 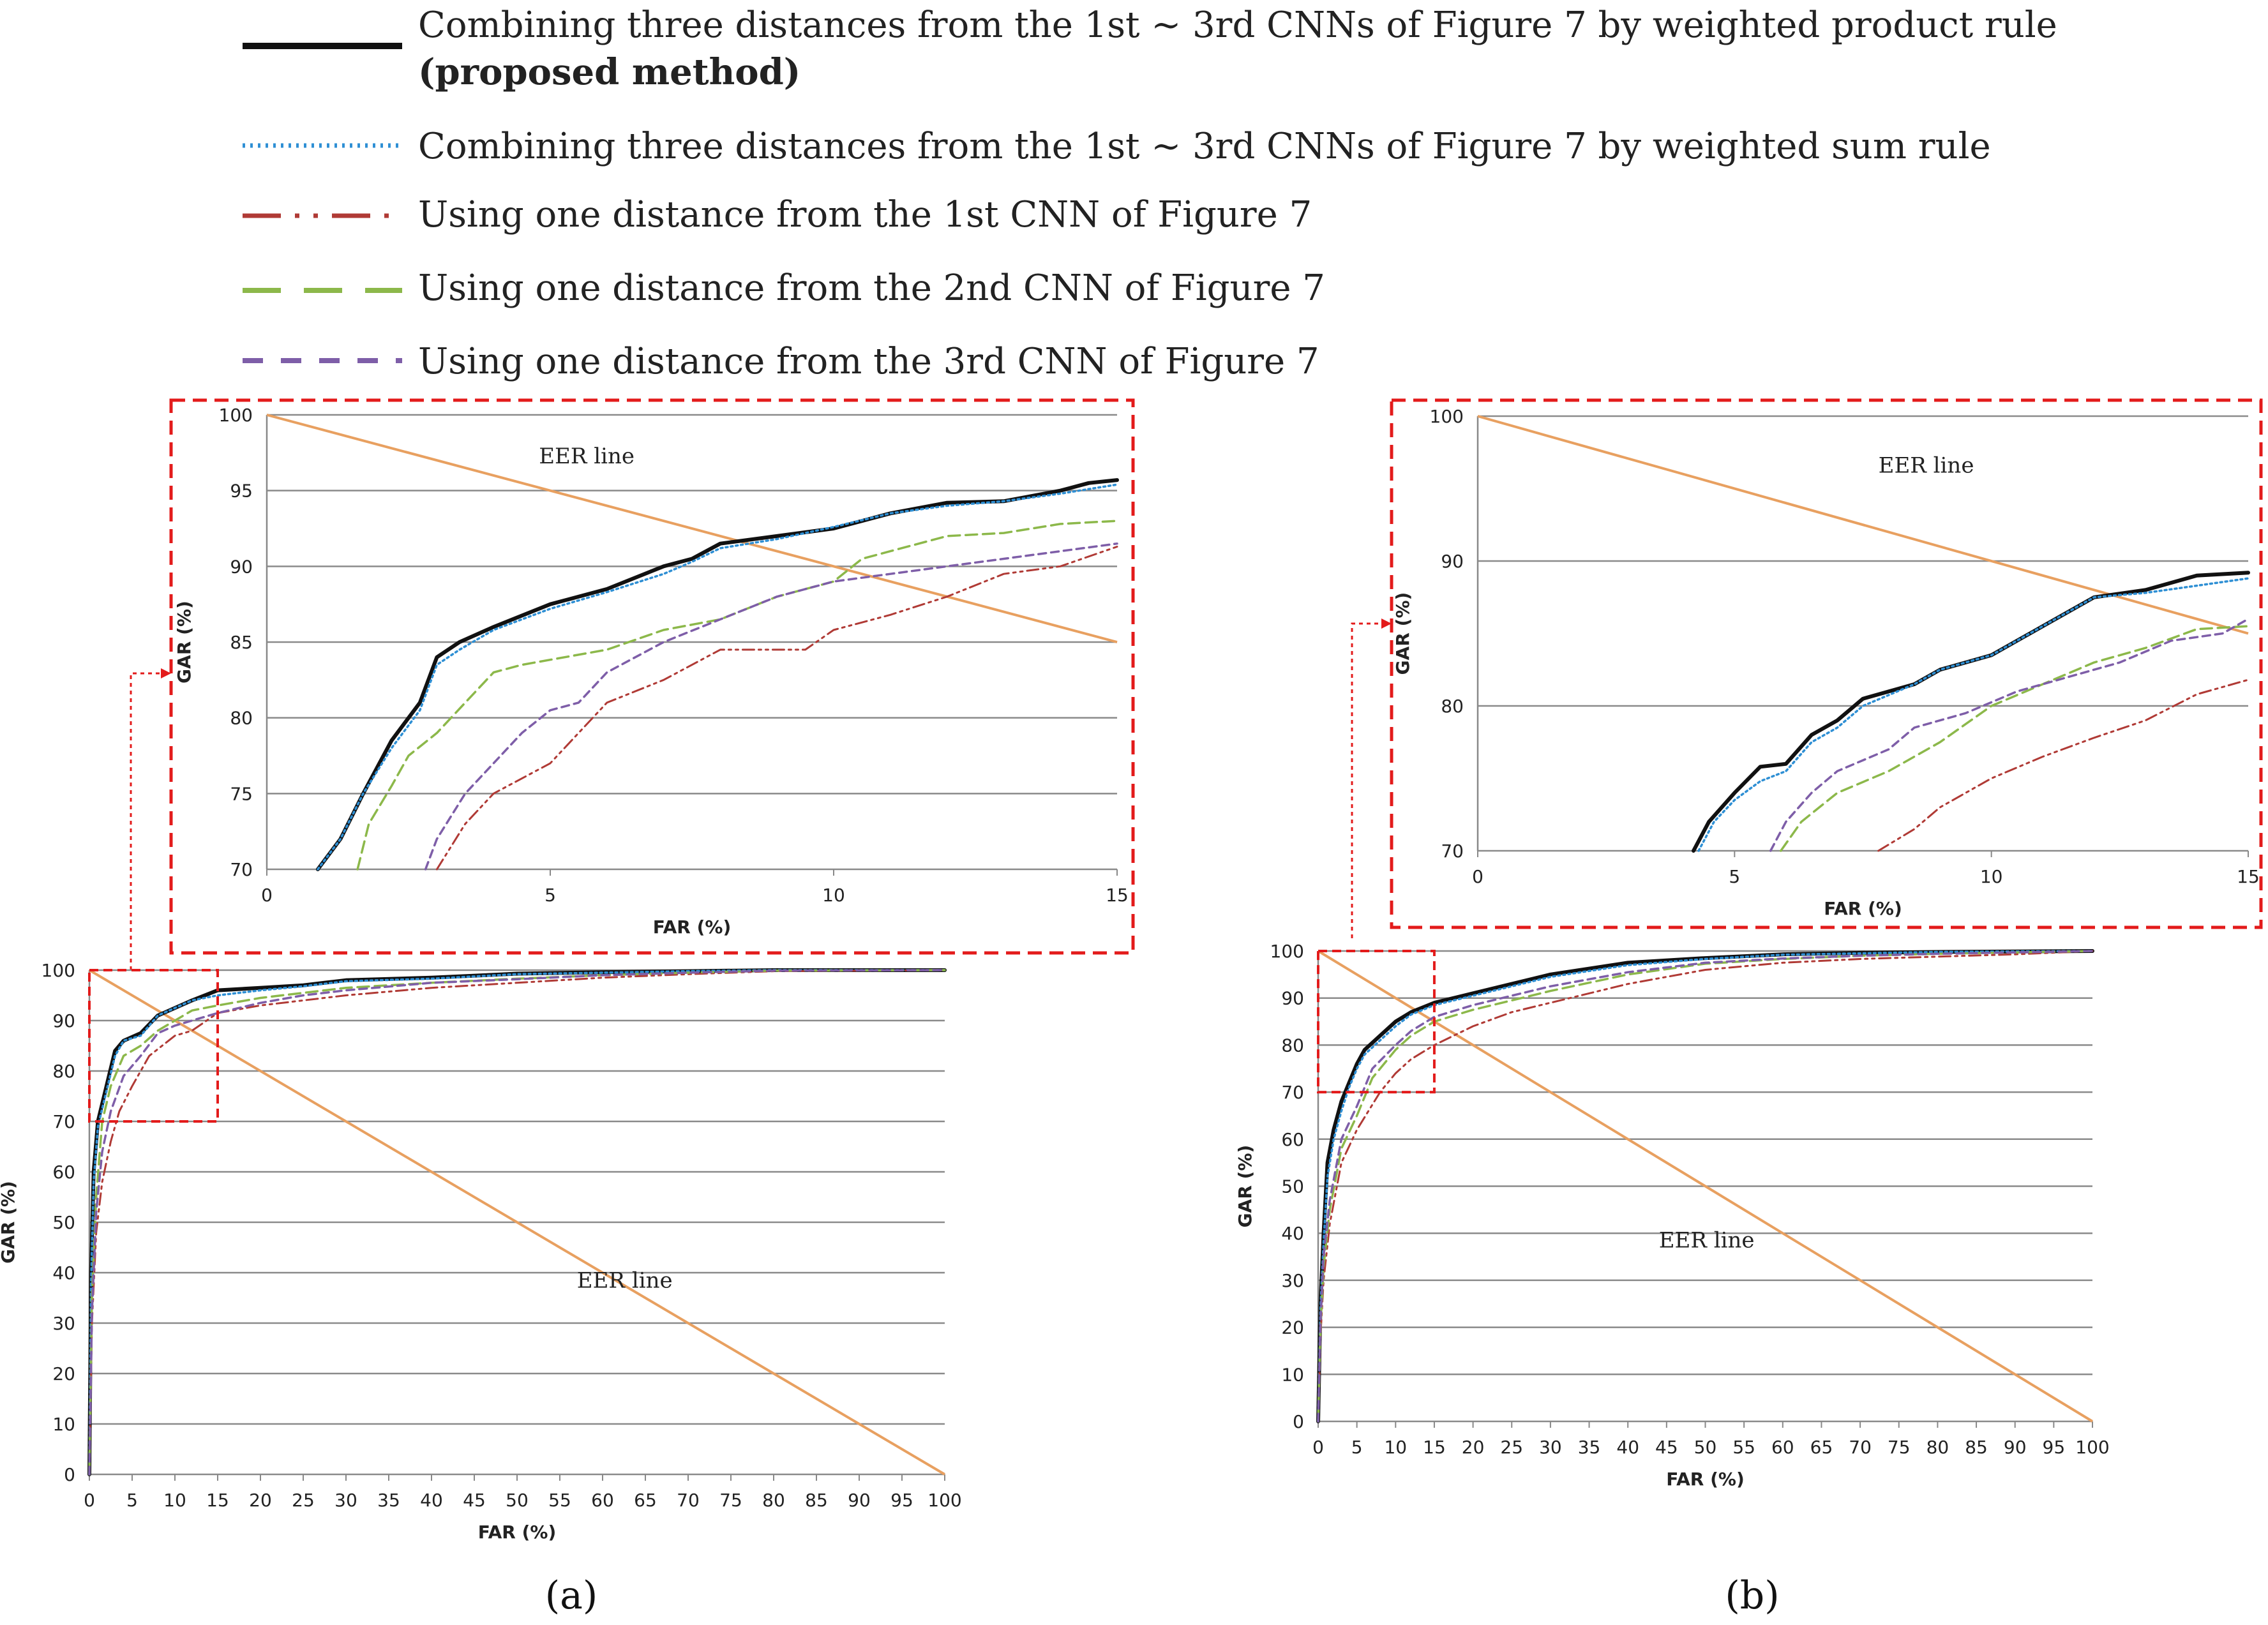 I want to click on panel-label-b: (b), so click(x=1752, y=1595).